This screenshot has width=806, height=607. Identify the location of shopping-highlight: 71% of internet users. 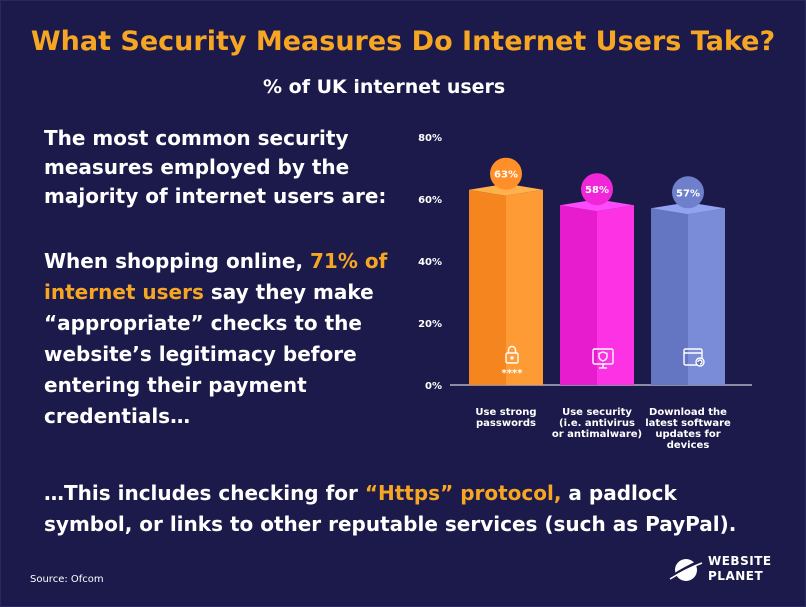
(216, 276).